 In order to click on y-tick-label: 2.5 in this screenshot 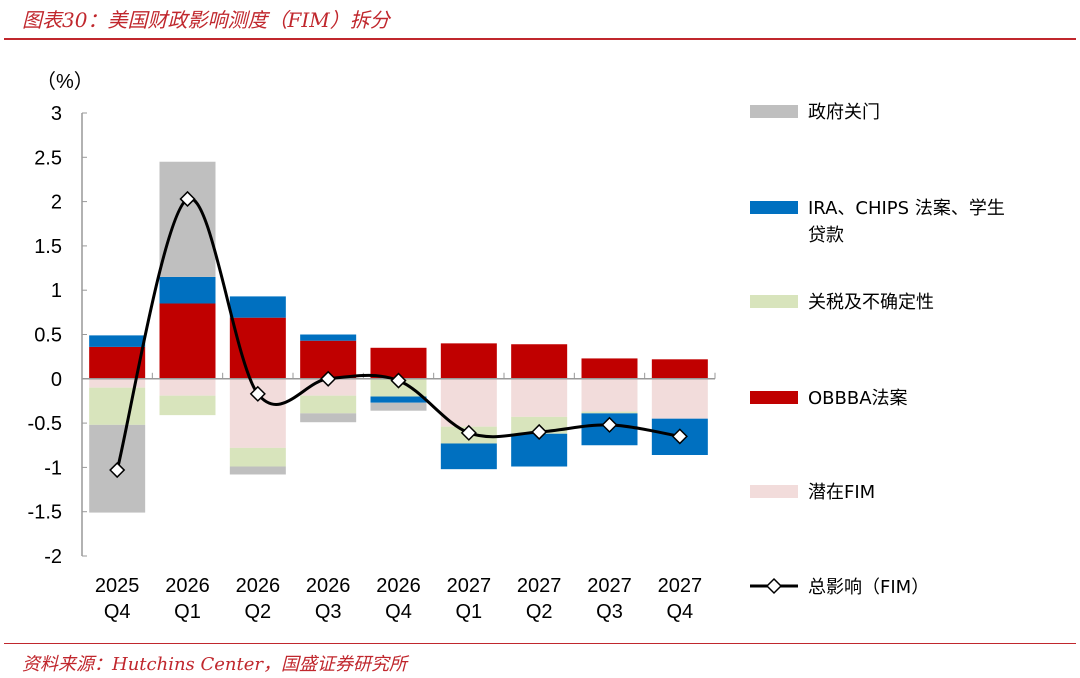, I will do `click(48, 158)`.